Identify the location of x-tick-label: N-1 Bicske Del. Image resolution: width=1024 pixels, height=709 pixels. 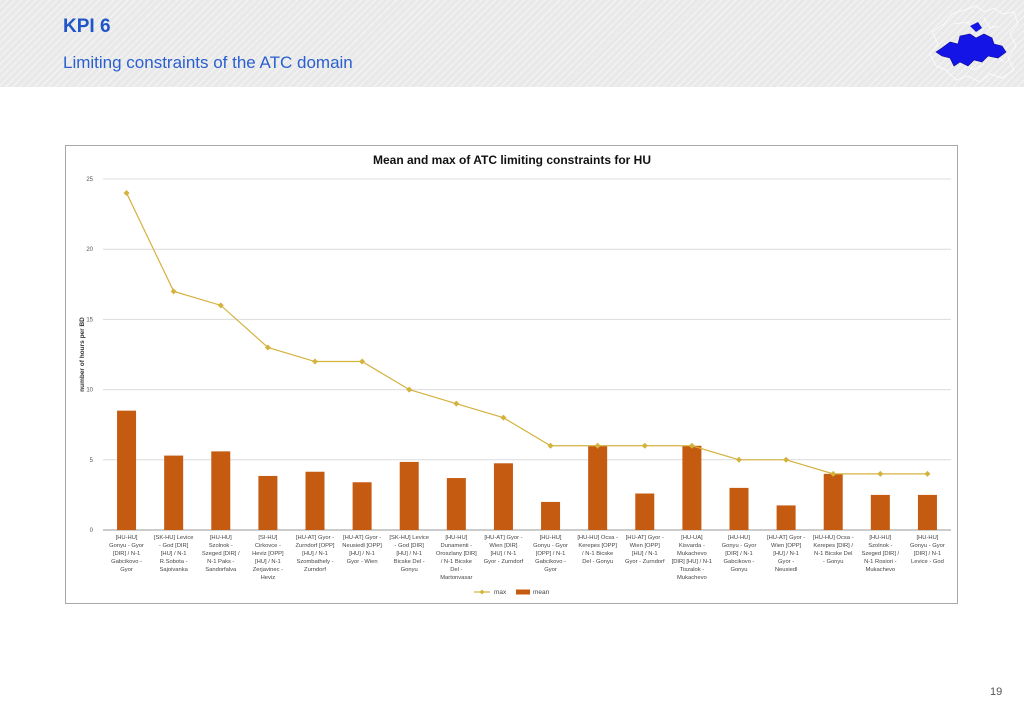
(833, 554).